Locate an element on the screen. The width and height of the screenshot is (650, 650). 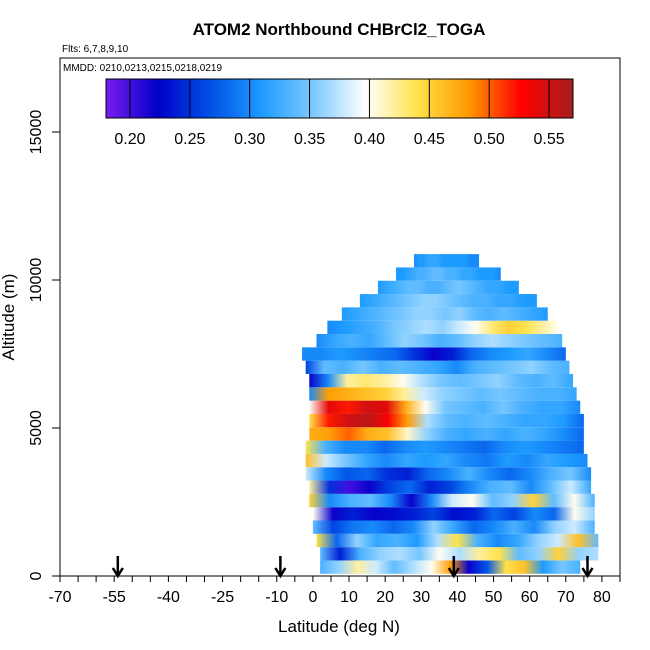
x-tick-label: -25 is located at coordinates (222, 597).